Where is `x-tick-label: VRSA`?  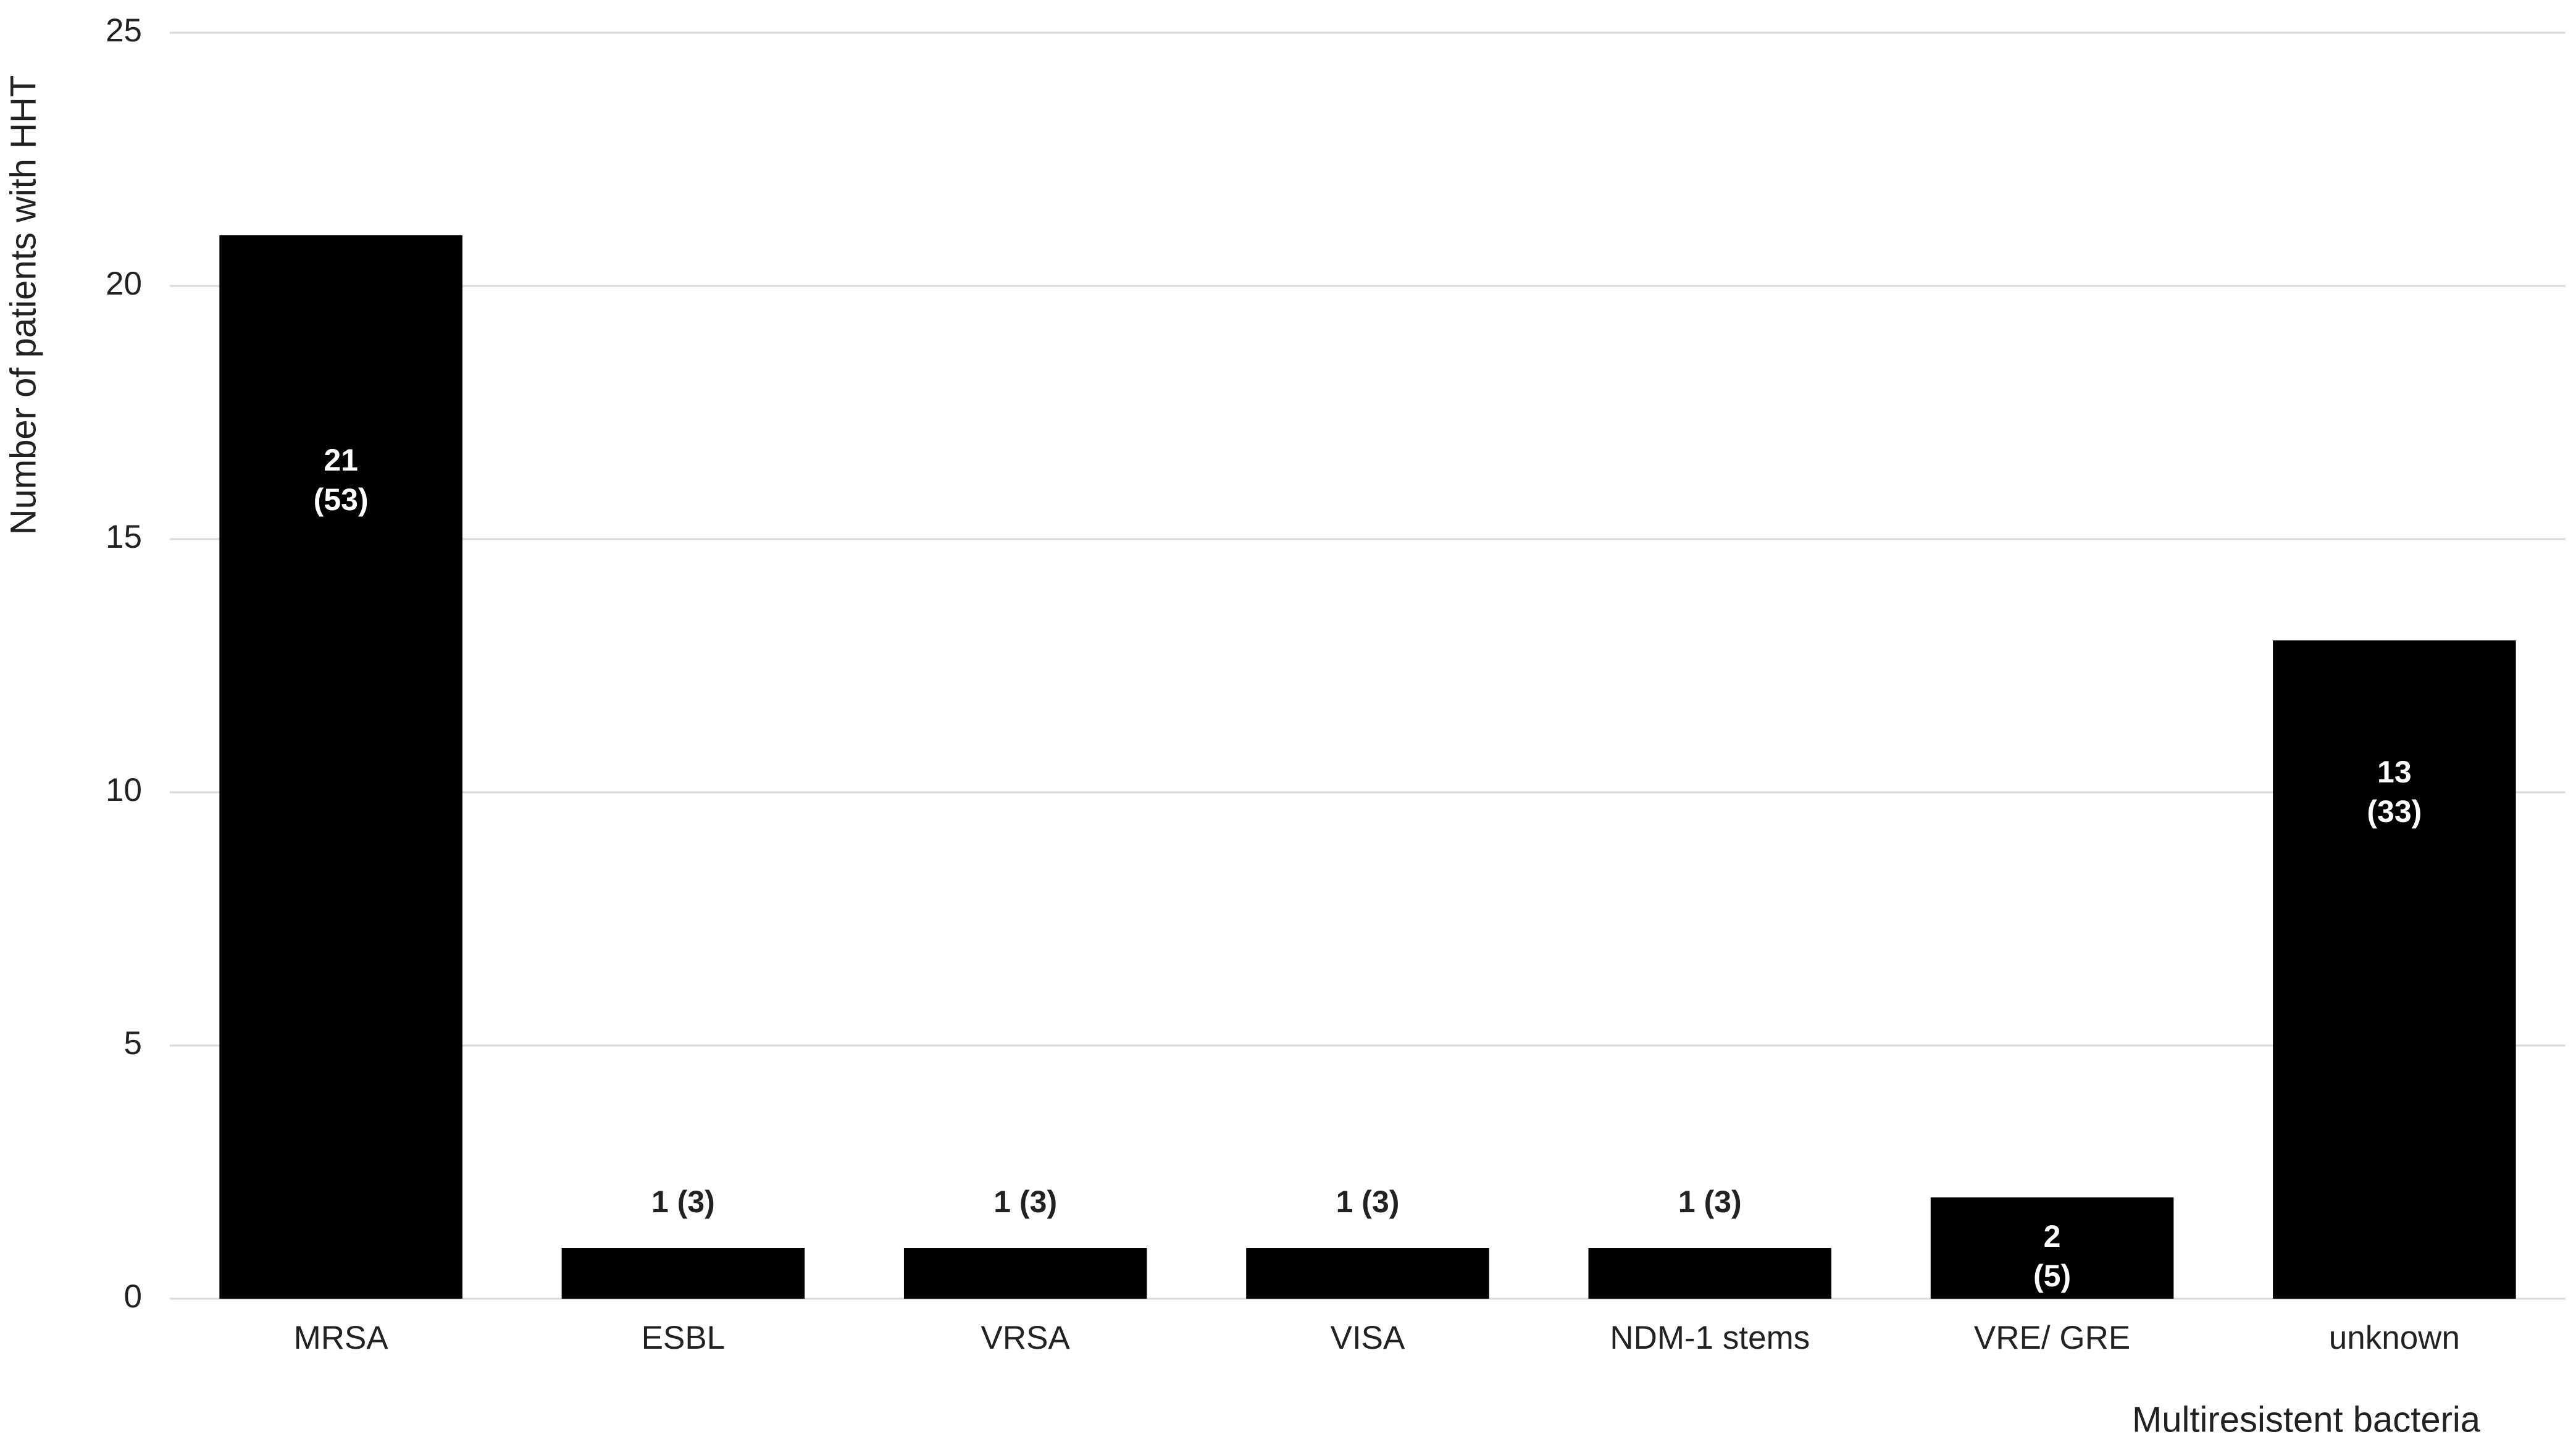 x-tick-label: VRSA is located at coordinates (1026, 1338).